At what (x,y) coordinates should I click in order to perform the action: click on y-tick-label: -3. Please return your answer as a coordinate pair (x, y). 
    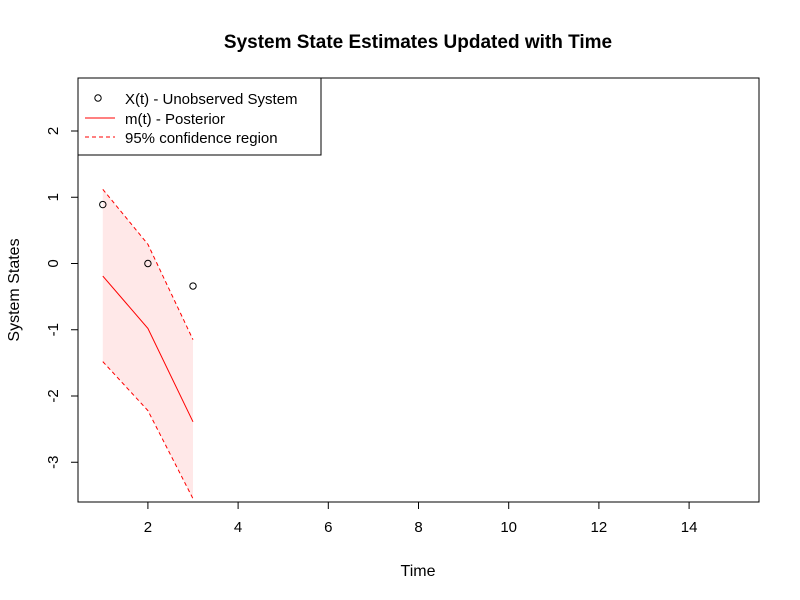
    Looking at the image, I should click on (53, 462).